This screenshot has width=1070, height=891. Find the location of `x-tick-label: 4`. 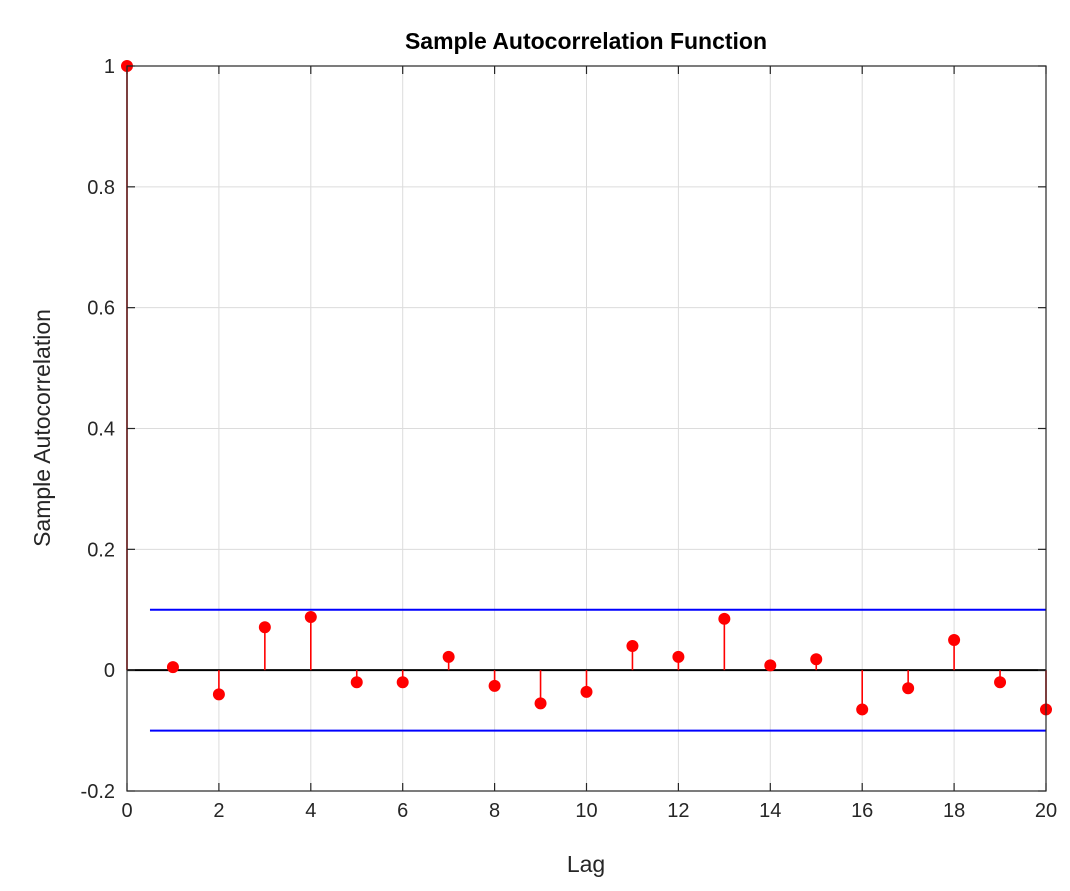

x-tick-label: 4 is located at coordinates (310, 811).